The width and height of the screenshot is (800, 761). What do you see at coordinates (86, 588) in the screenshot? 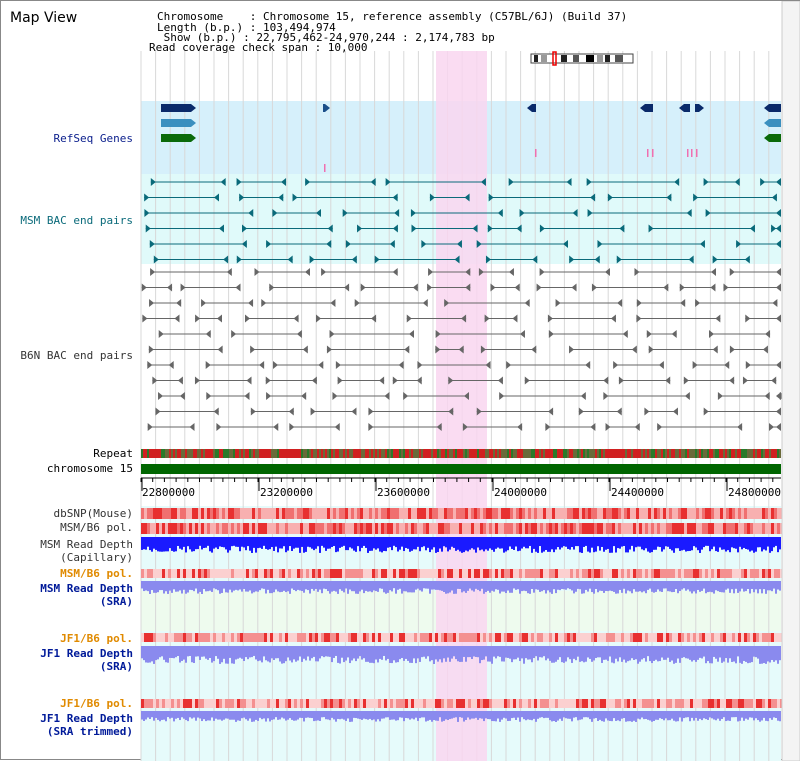
I see `track-label-msm-depth-sra: MSM Read Depth` at bounding box center [86, 588].